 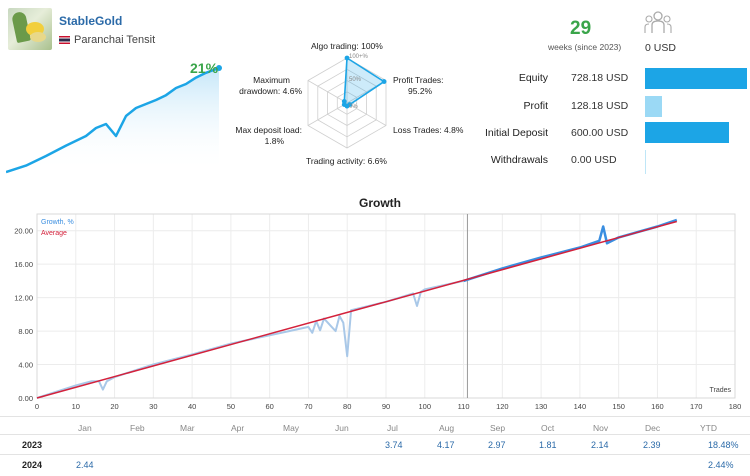 I want to click on table-row: 2023 3.74 4.17 2.97 1.81 2.14 2.39 18.48%, so click(x=375, y=445).